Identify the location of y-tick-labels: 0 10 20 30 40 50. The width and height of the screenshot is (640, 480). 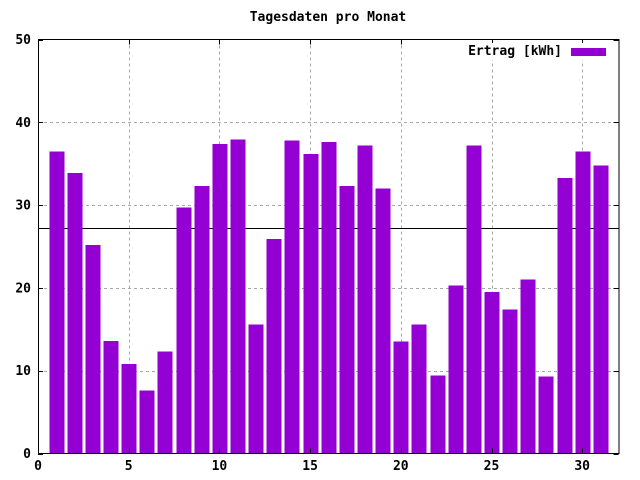
(23, 247).